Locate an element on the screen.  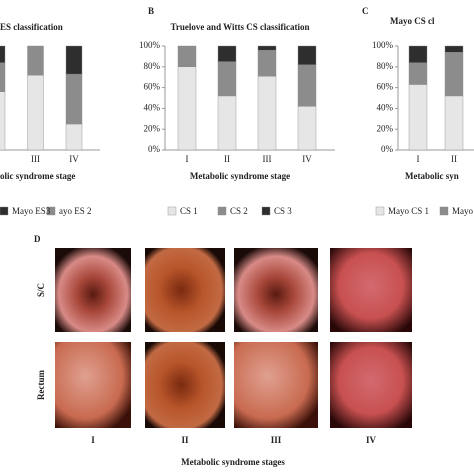
panel-label: B is located at coordinates (151, 11).